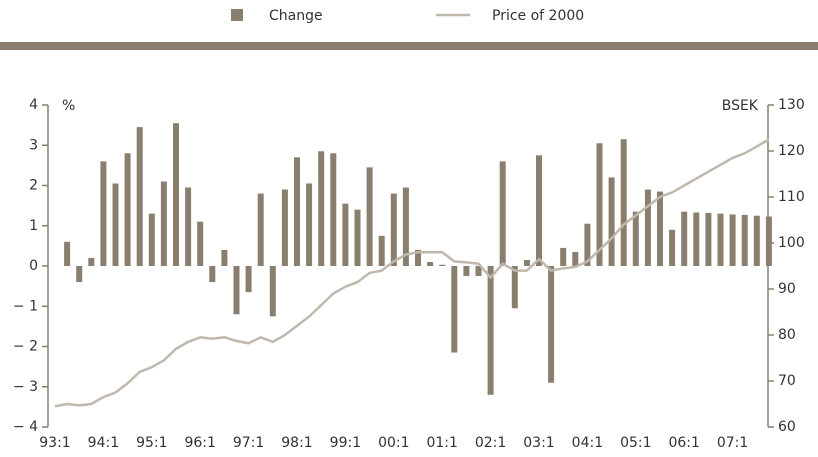 The height and width of the screenshot is (457, 818). Describe the element at coordinates (791, 197) in the screenshot. I see `y2-tick-label: 110` at that location.